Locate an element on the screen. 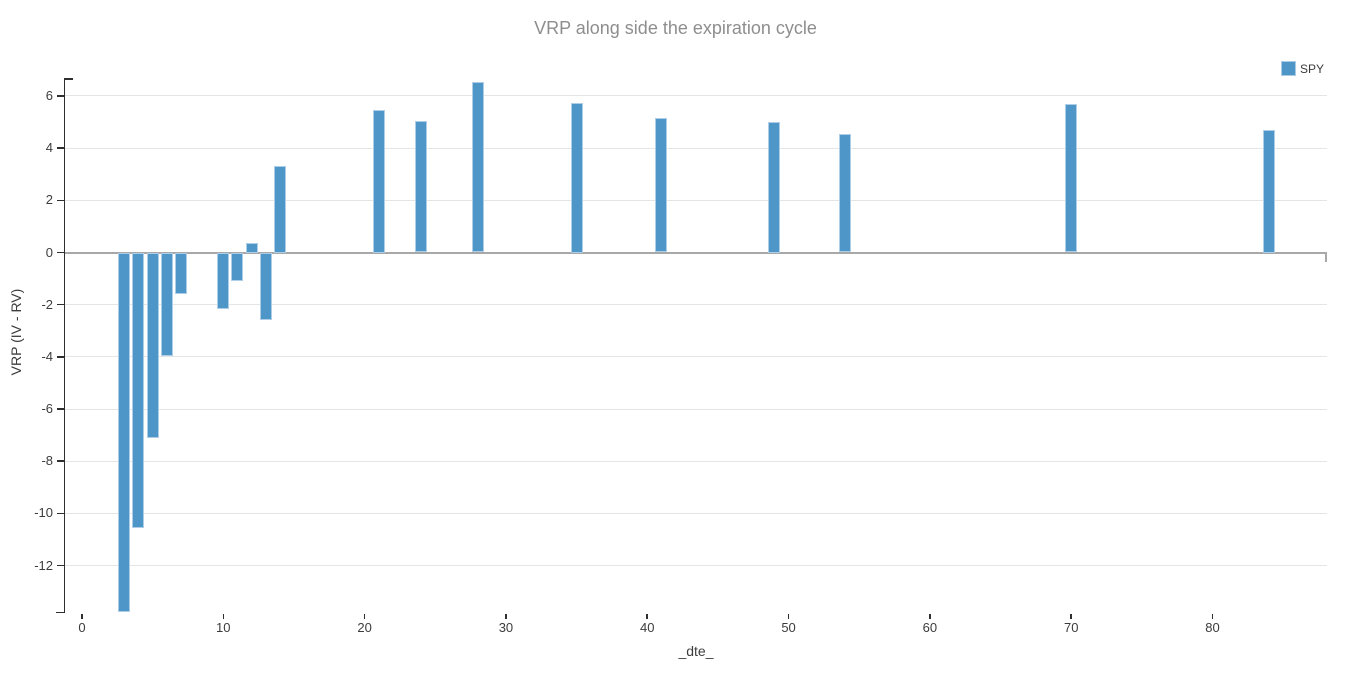 The width and height of the screenshot is (1351, 681). y-tick-label: 0 is located at coordinates (49, 252).